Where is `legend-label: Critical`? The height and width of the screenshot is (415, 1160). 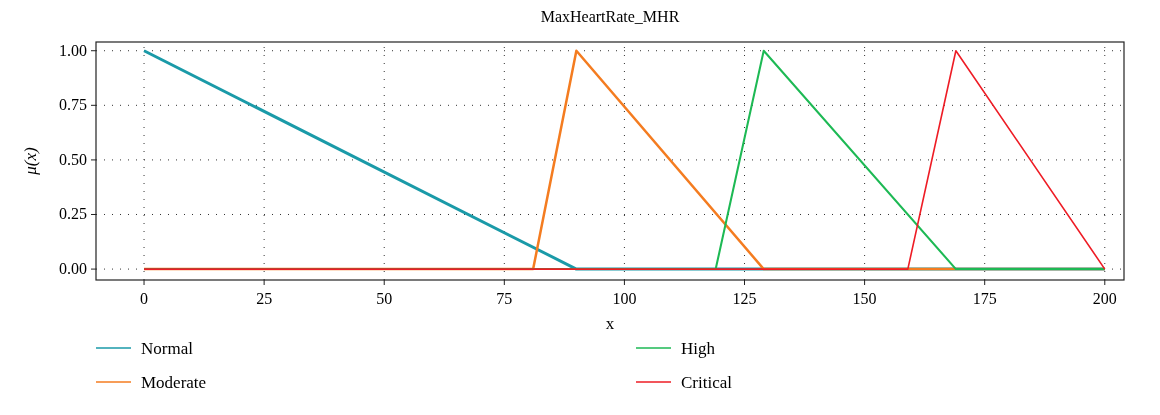 legend-label: Critical is located at coordinates (707, 382).